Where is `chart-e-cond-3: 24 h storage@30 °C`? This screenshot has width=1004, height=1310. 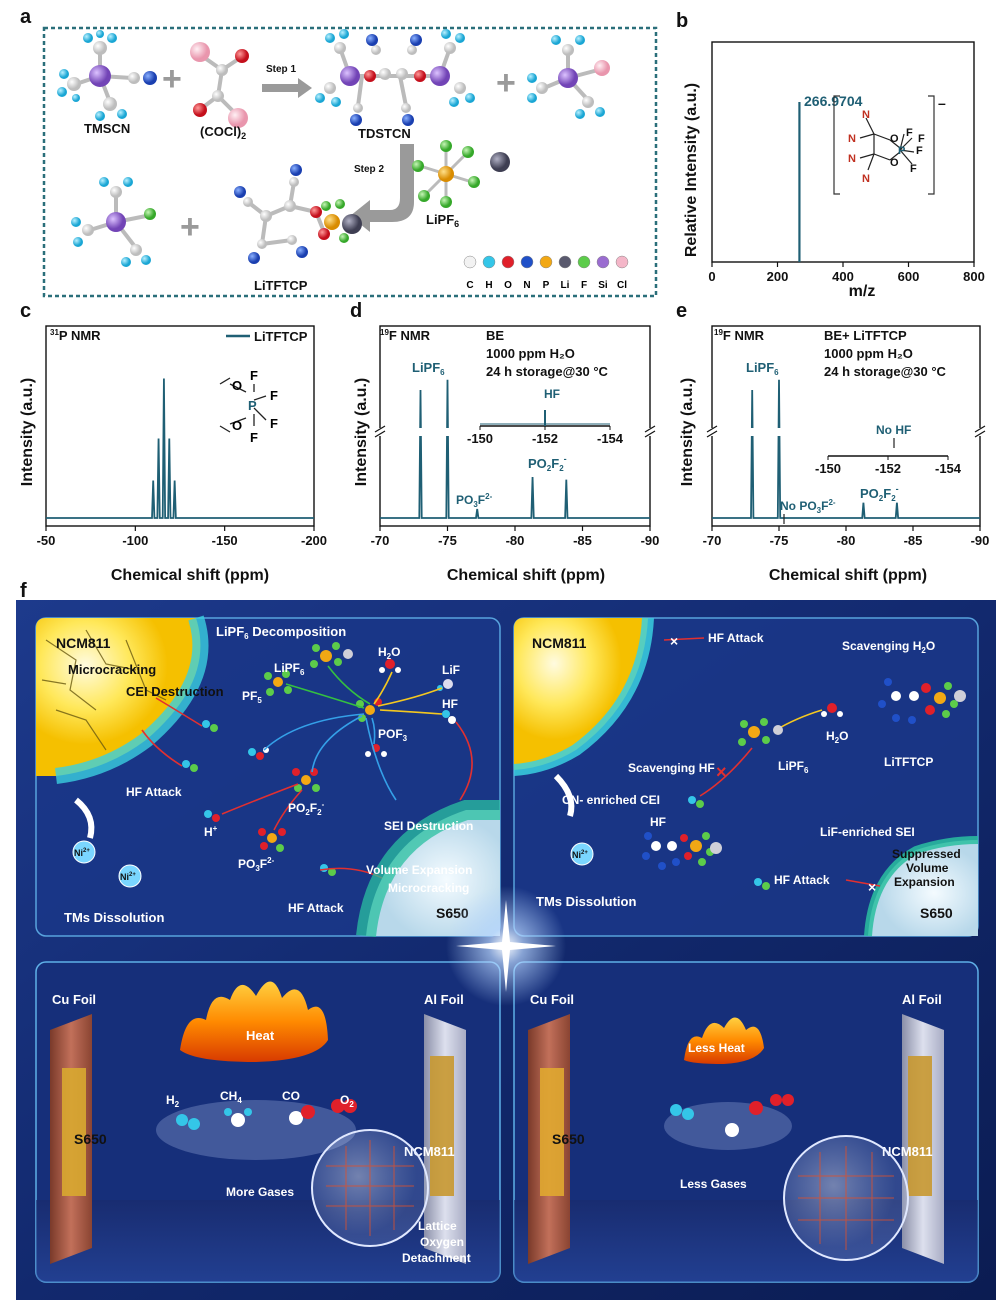 chart-e-cond-3: 24 h storage@30 °C is located at coordinates (885, 371).